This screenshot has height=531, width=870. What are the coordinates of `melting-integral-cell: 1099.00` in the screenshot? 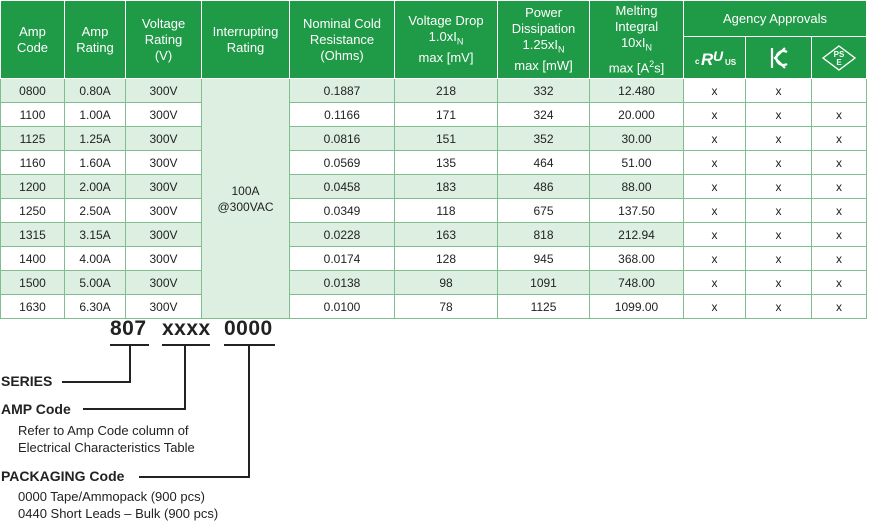 It's located at (636, 306).